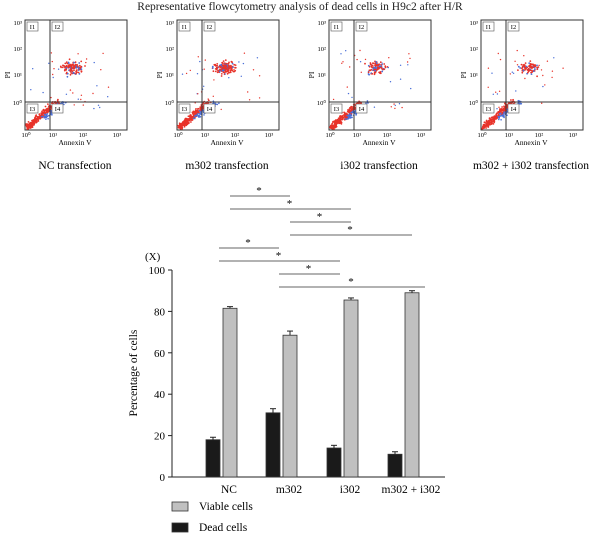 The image size is (600, 537). I want to click on y-tick-label: 60, so click(160, 354).